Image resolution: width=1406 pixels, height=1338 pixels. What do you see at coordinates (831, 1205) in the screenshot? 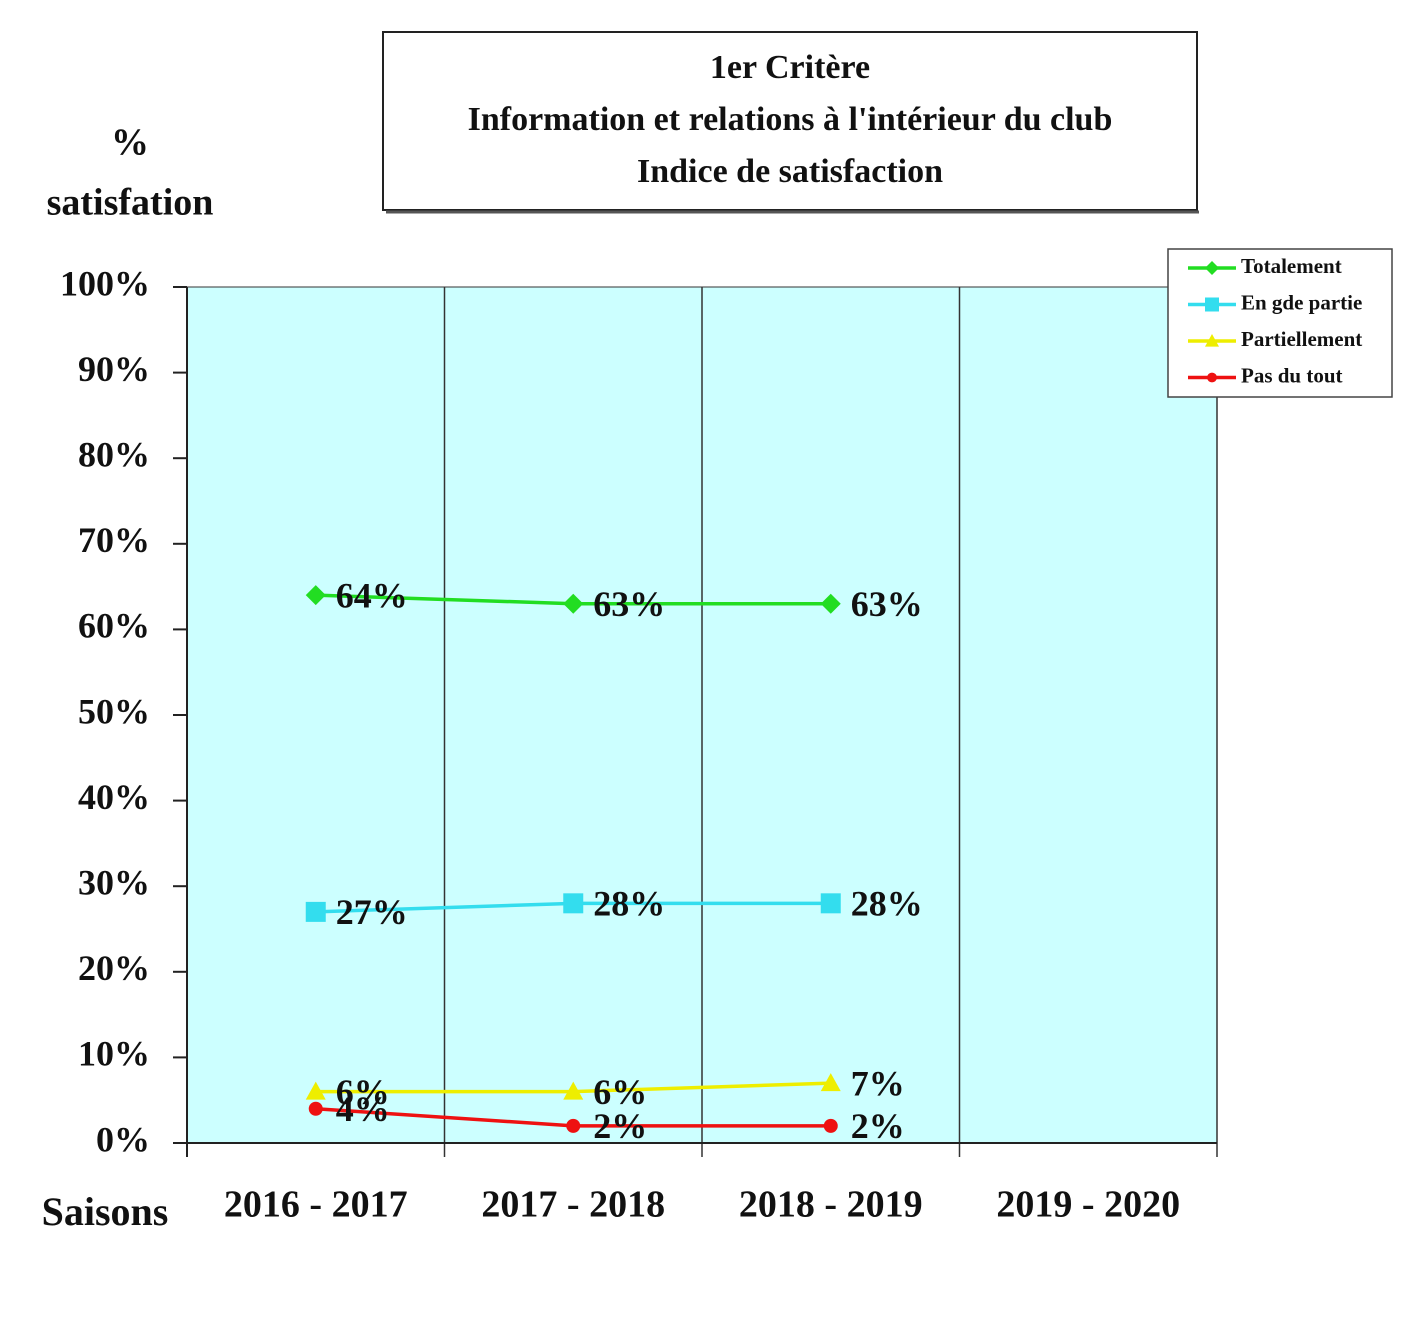
I see `x-tick-label: 2018 - 2019` at bounding box center [831, 1205].